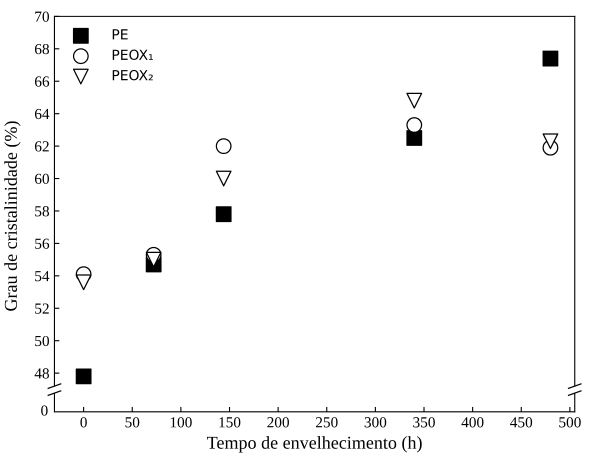 The height and width of the screenshot is (468, 605). What do you see at coordinates (42, 17) in the screenshot?
I see `y-tick-label: 70` at bounding box center [42, 17].